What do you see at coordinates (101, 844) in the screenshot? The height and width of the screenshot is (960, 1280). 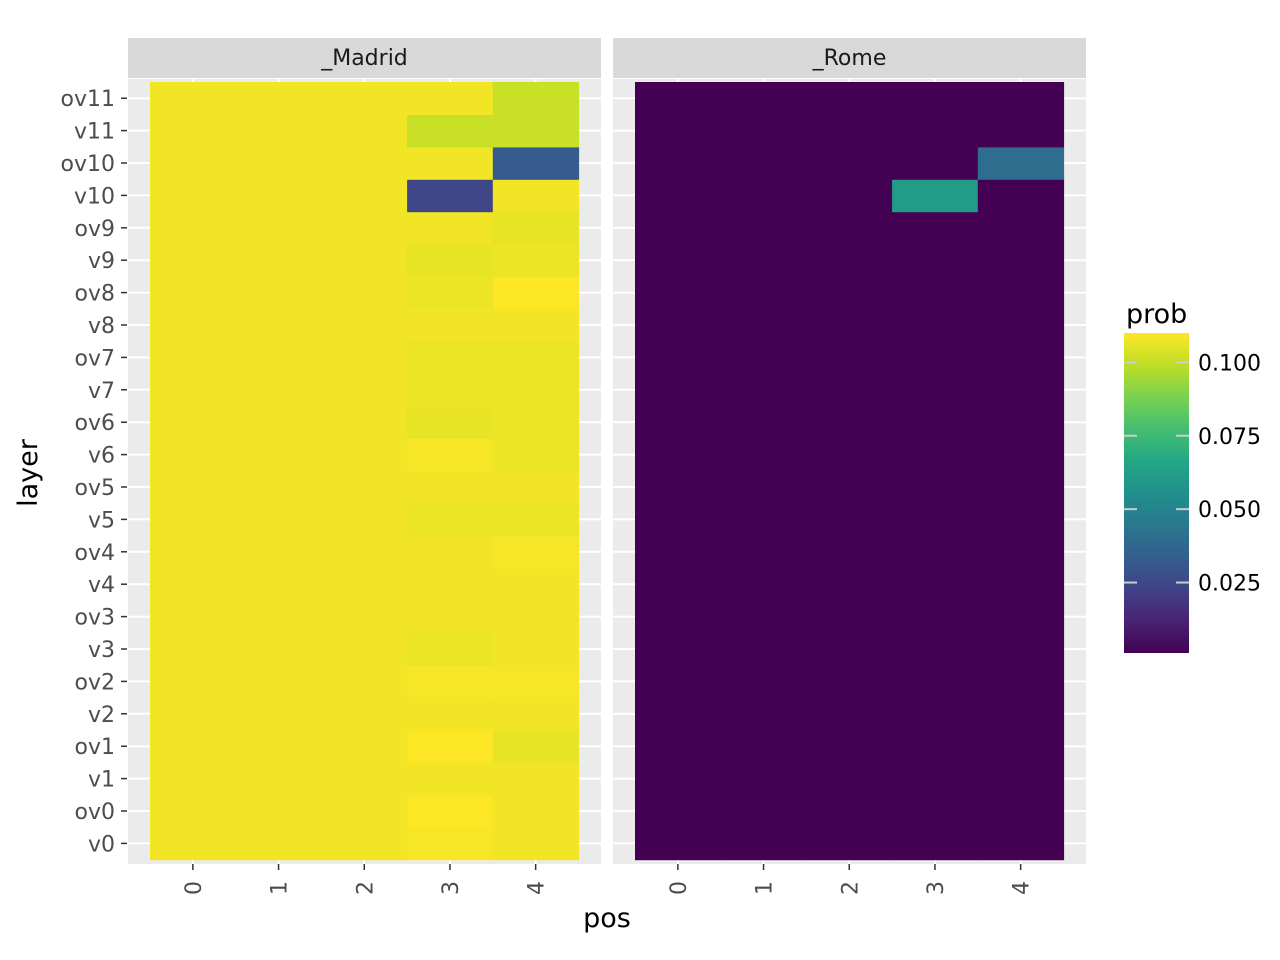 I see `y-tick-label: v0` at bounding box center [101, 844].